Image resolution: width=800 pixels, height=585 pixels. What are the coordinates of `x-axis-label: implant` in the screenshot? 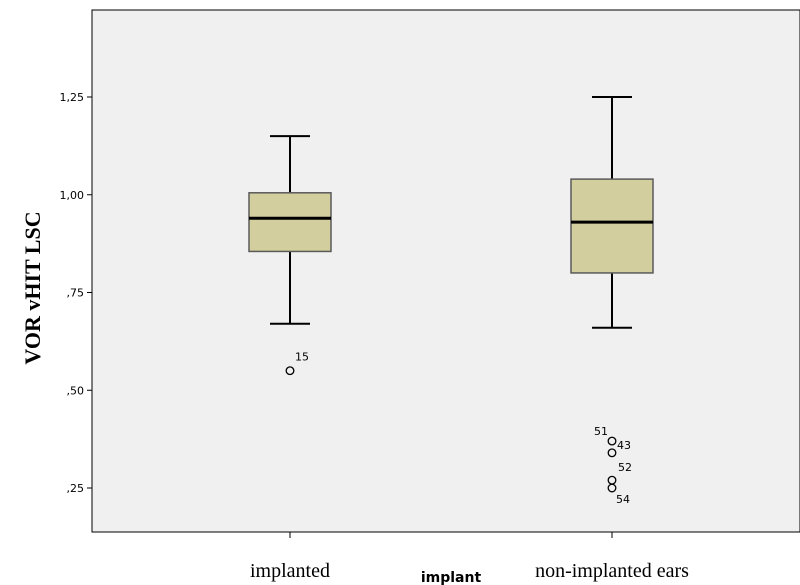 It's located at (451, 577).